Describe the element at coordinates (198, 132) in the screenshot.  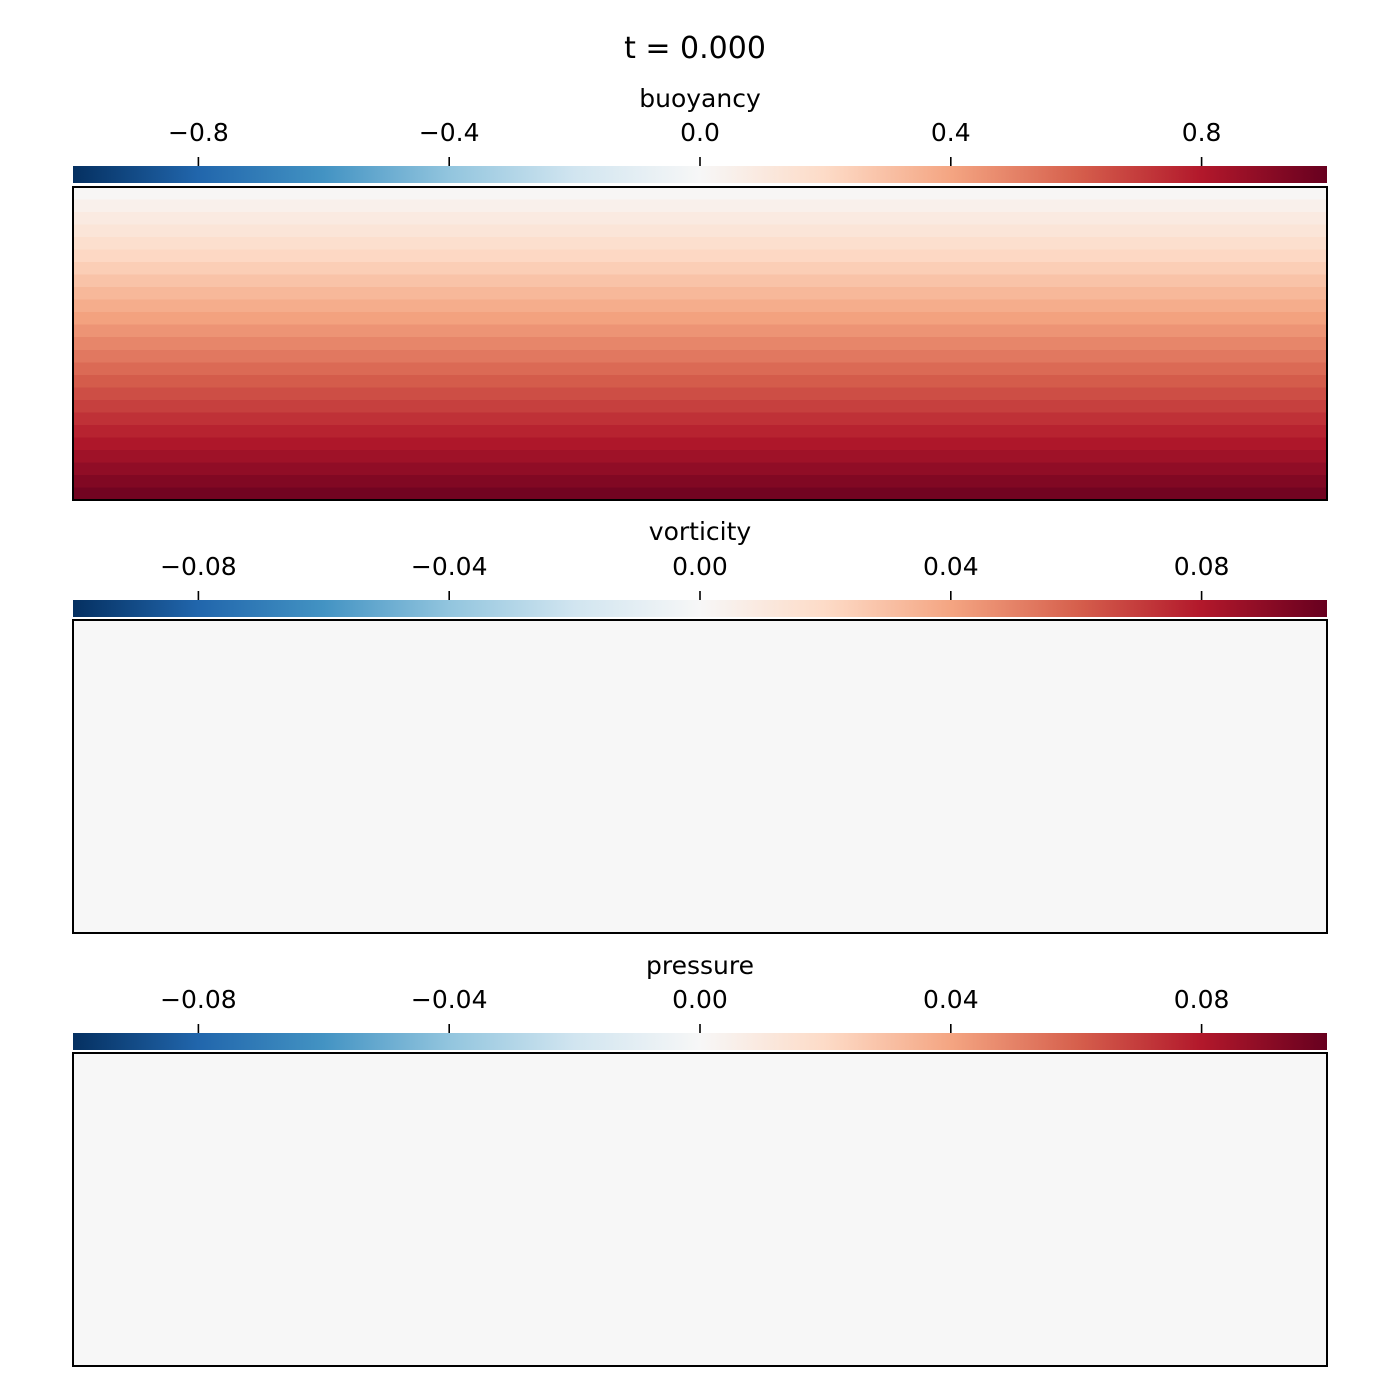
I see `colorbar-tick-label: −0.8` at that location.